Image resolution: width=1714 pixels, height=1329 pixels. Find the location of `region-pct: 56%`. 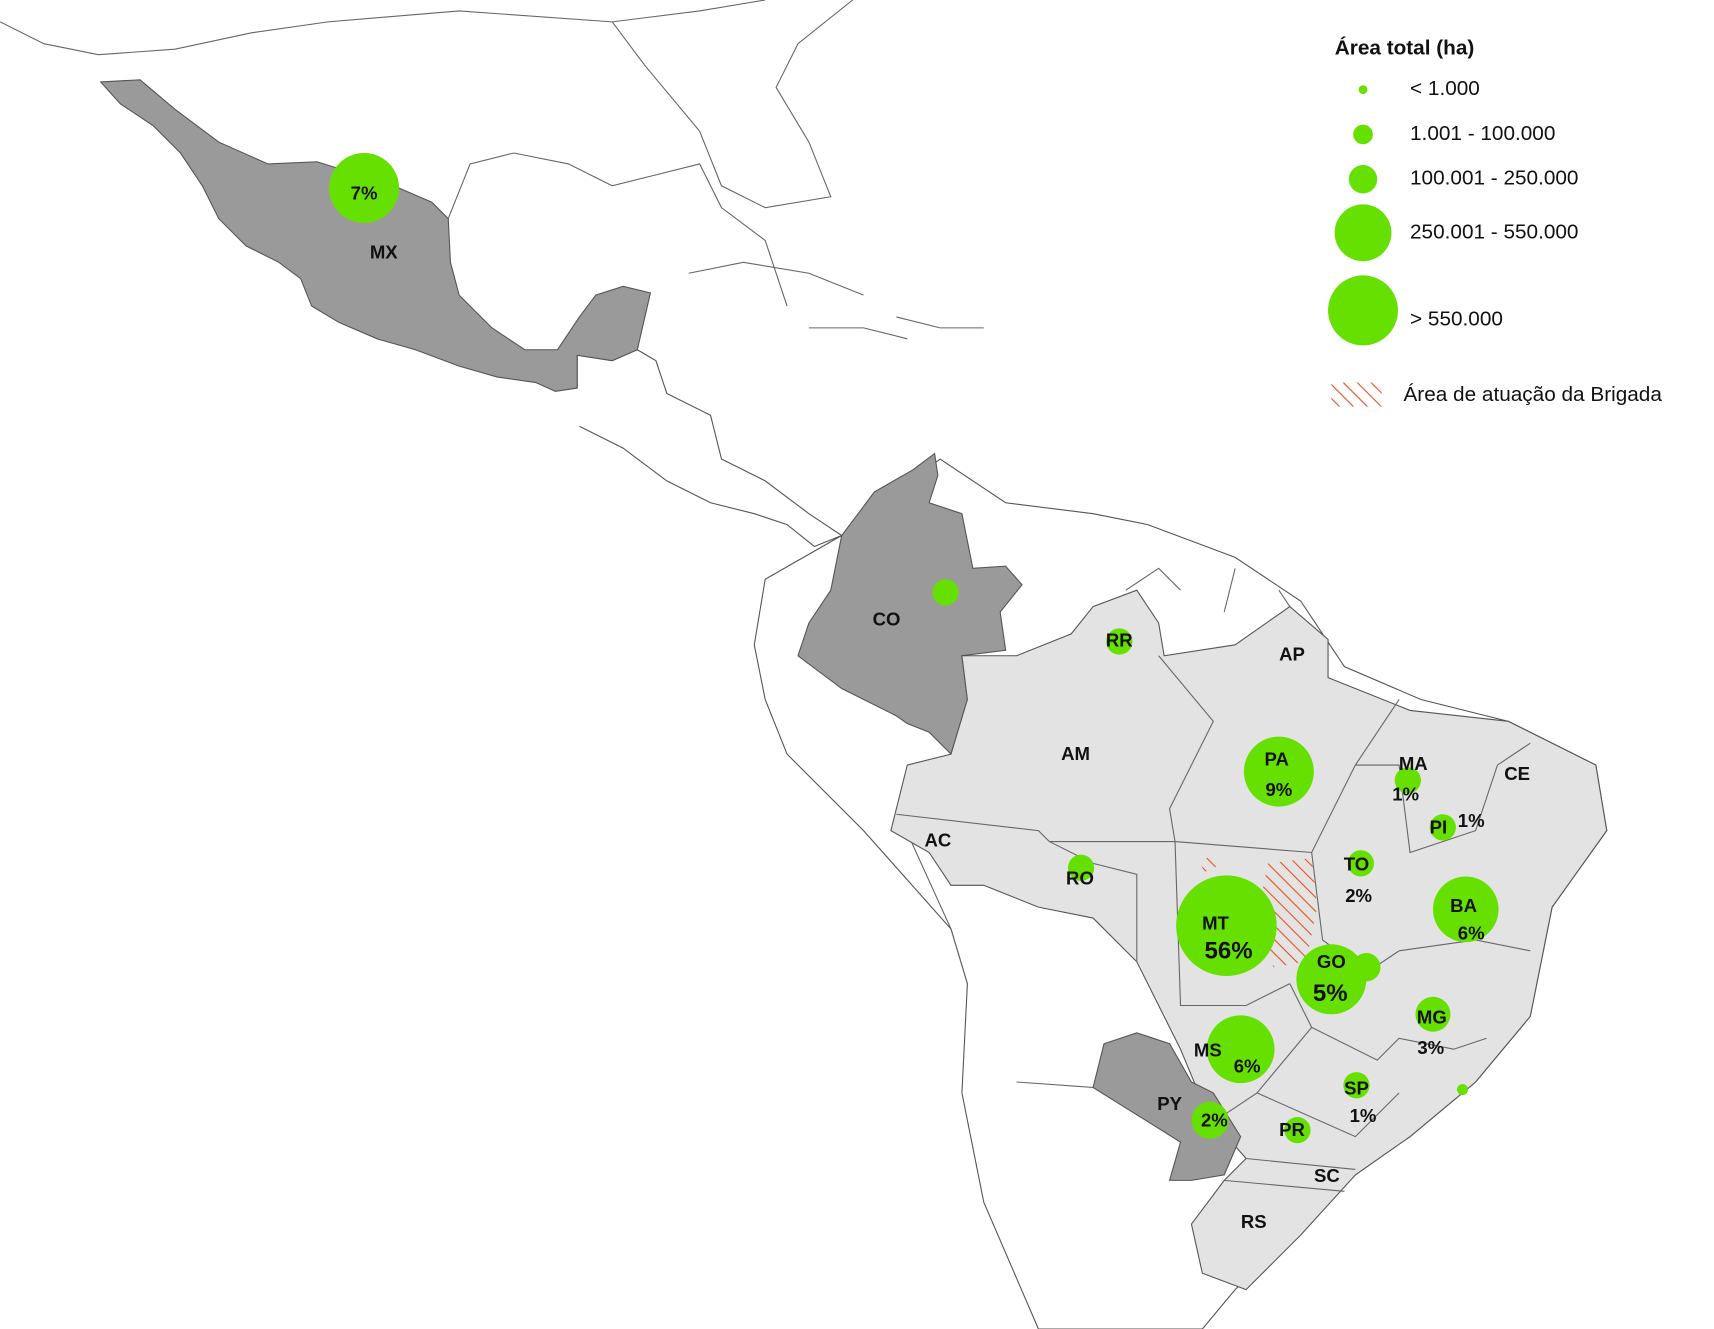

region-pct: 56% is located at coordinates (1229, 950).